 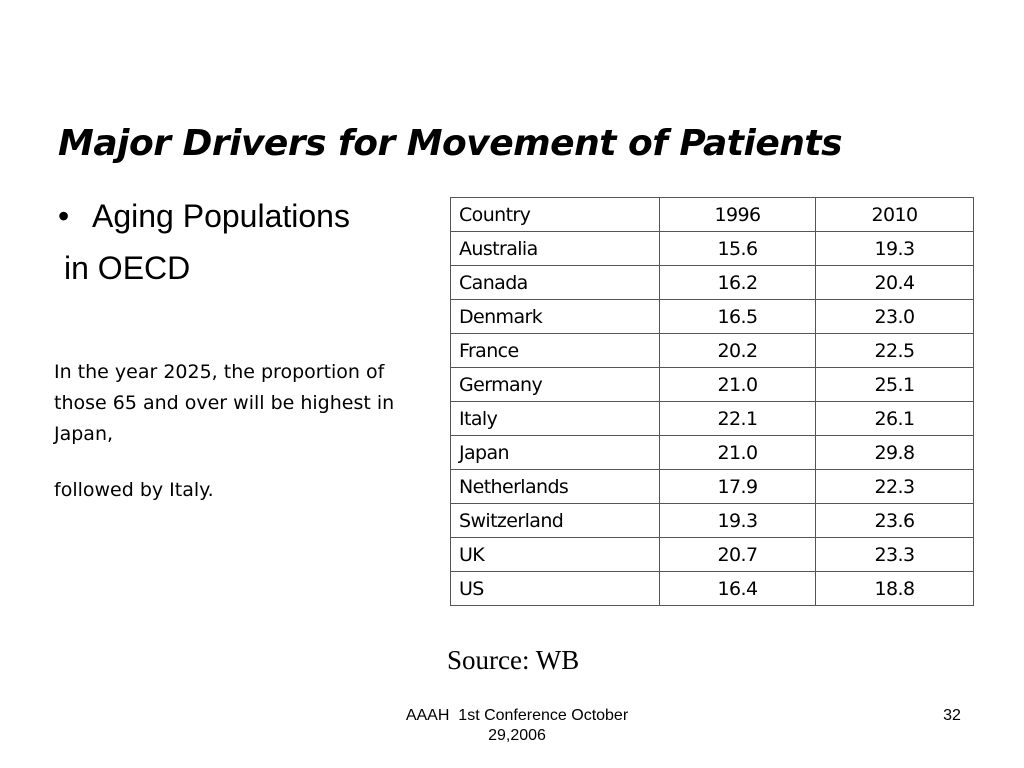 I want to click on table-cell-1996: 19.3, so click(x=737, y=520).